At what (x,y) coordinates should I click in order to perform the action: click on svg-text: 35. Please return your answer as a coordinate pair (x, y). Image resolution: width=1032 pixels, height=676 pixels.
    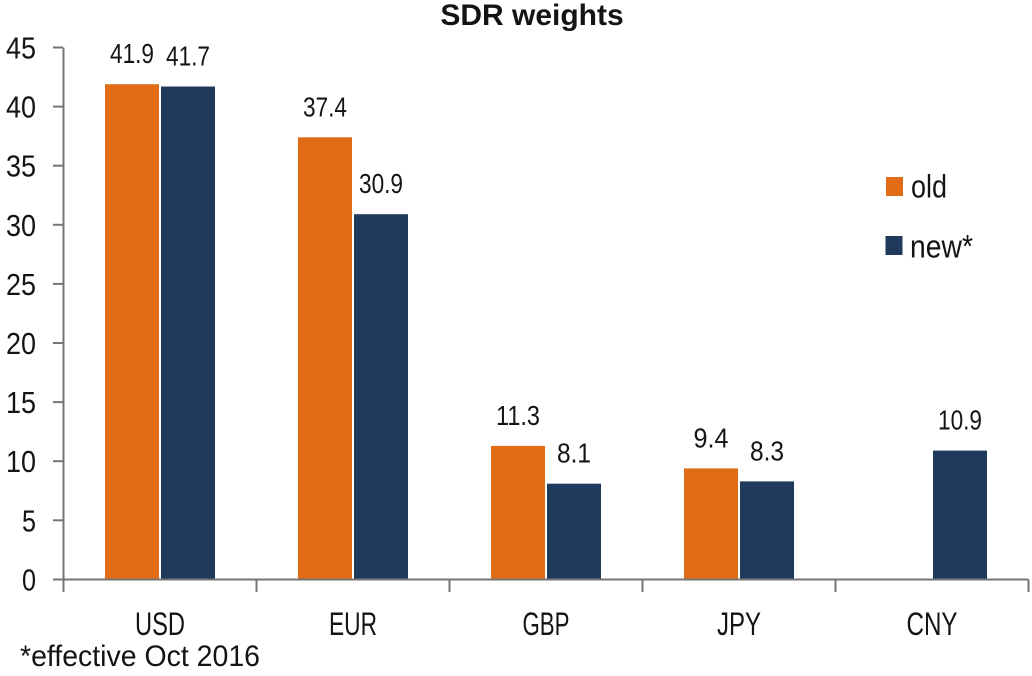
    Looking at the image, I should click on (21, 166).